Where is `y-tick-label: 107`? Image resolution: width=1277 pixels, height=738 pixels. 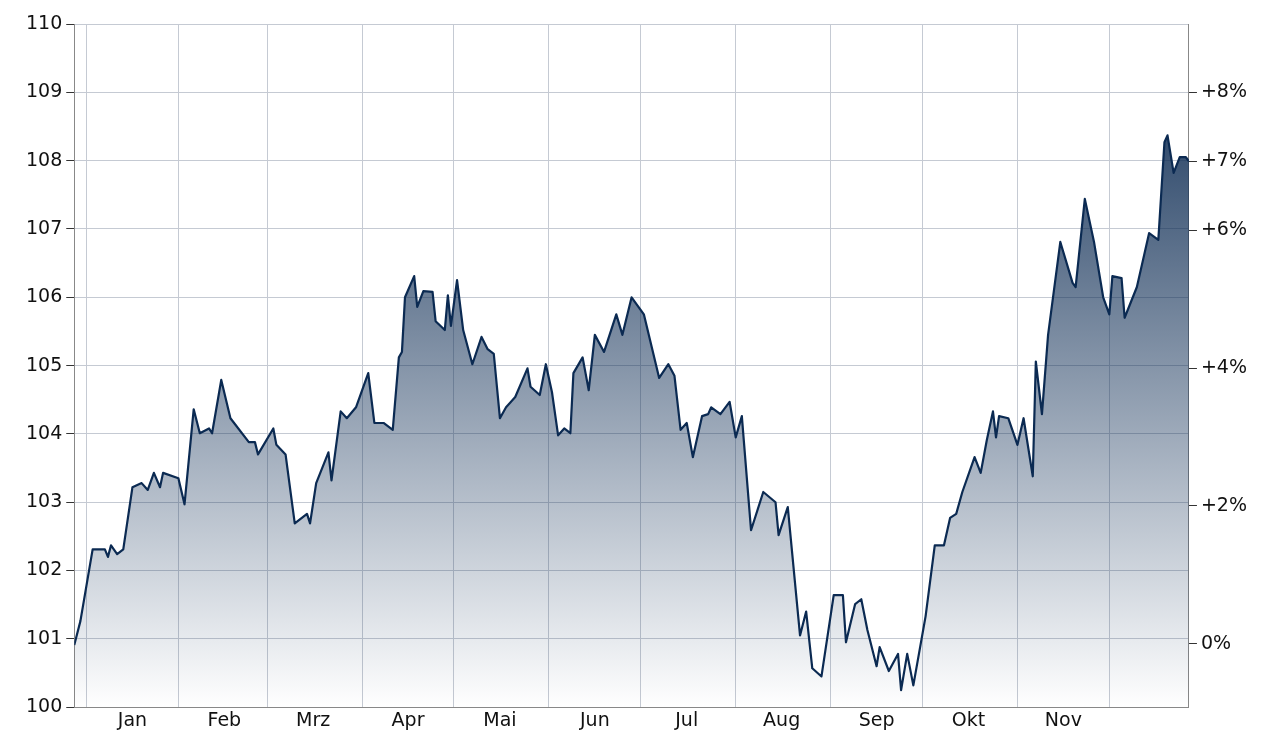 y-tick-label: 107 is located at coordinates (44, 226).